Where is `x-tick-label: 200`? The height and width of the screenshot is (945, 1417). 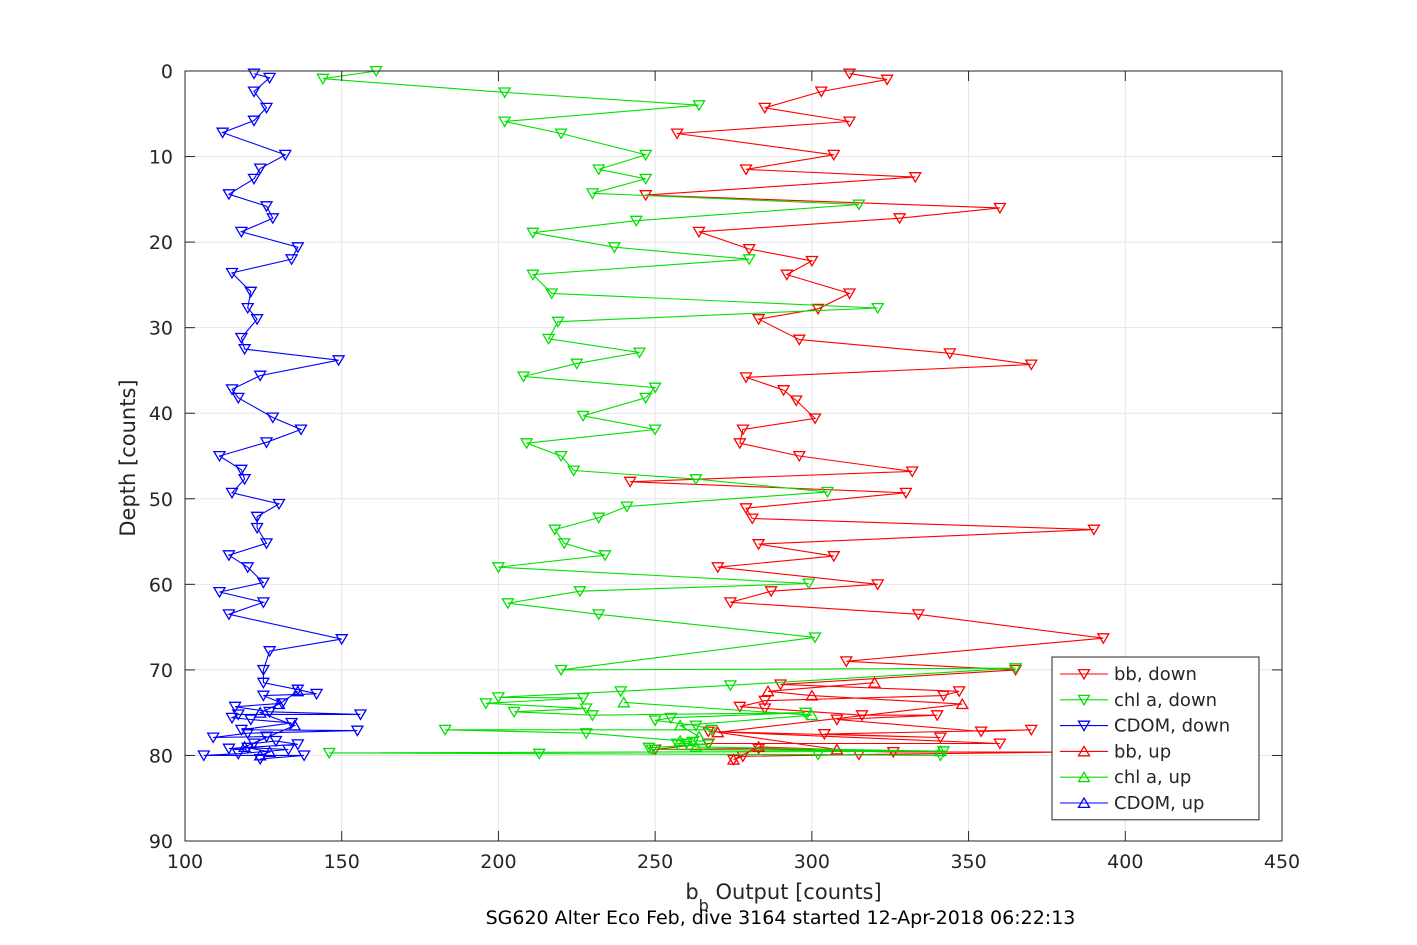
x-tick-label: 200 is located at coordinates (498, 862).